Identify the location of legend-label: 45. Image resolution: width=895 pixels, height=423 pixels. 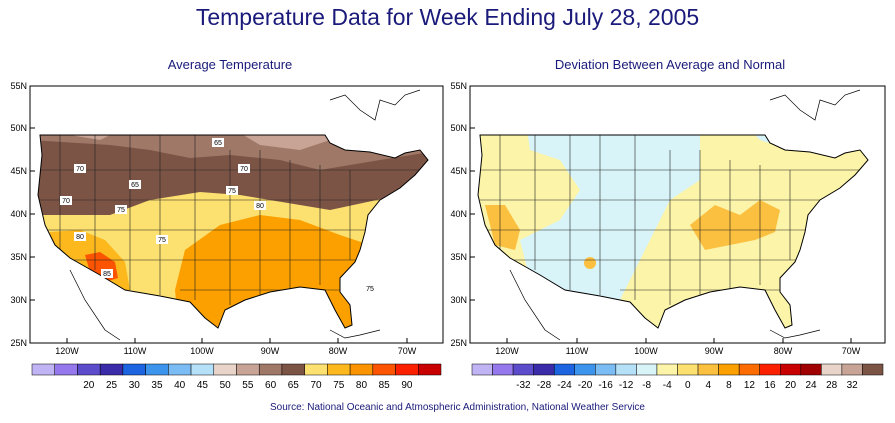
(203, 385).